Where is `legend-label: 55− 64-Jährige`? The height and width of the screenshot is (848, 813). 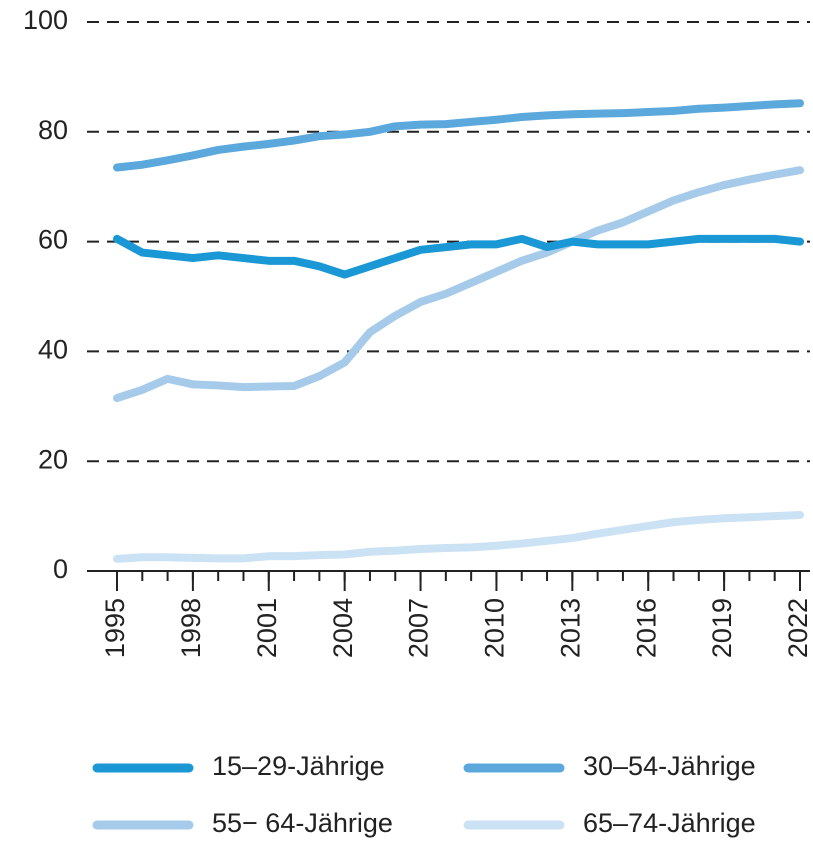 legend-label: 55− 64-Jährige is located at coordinates (302, 823).